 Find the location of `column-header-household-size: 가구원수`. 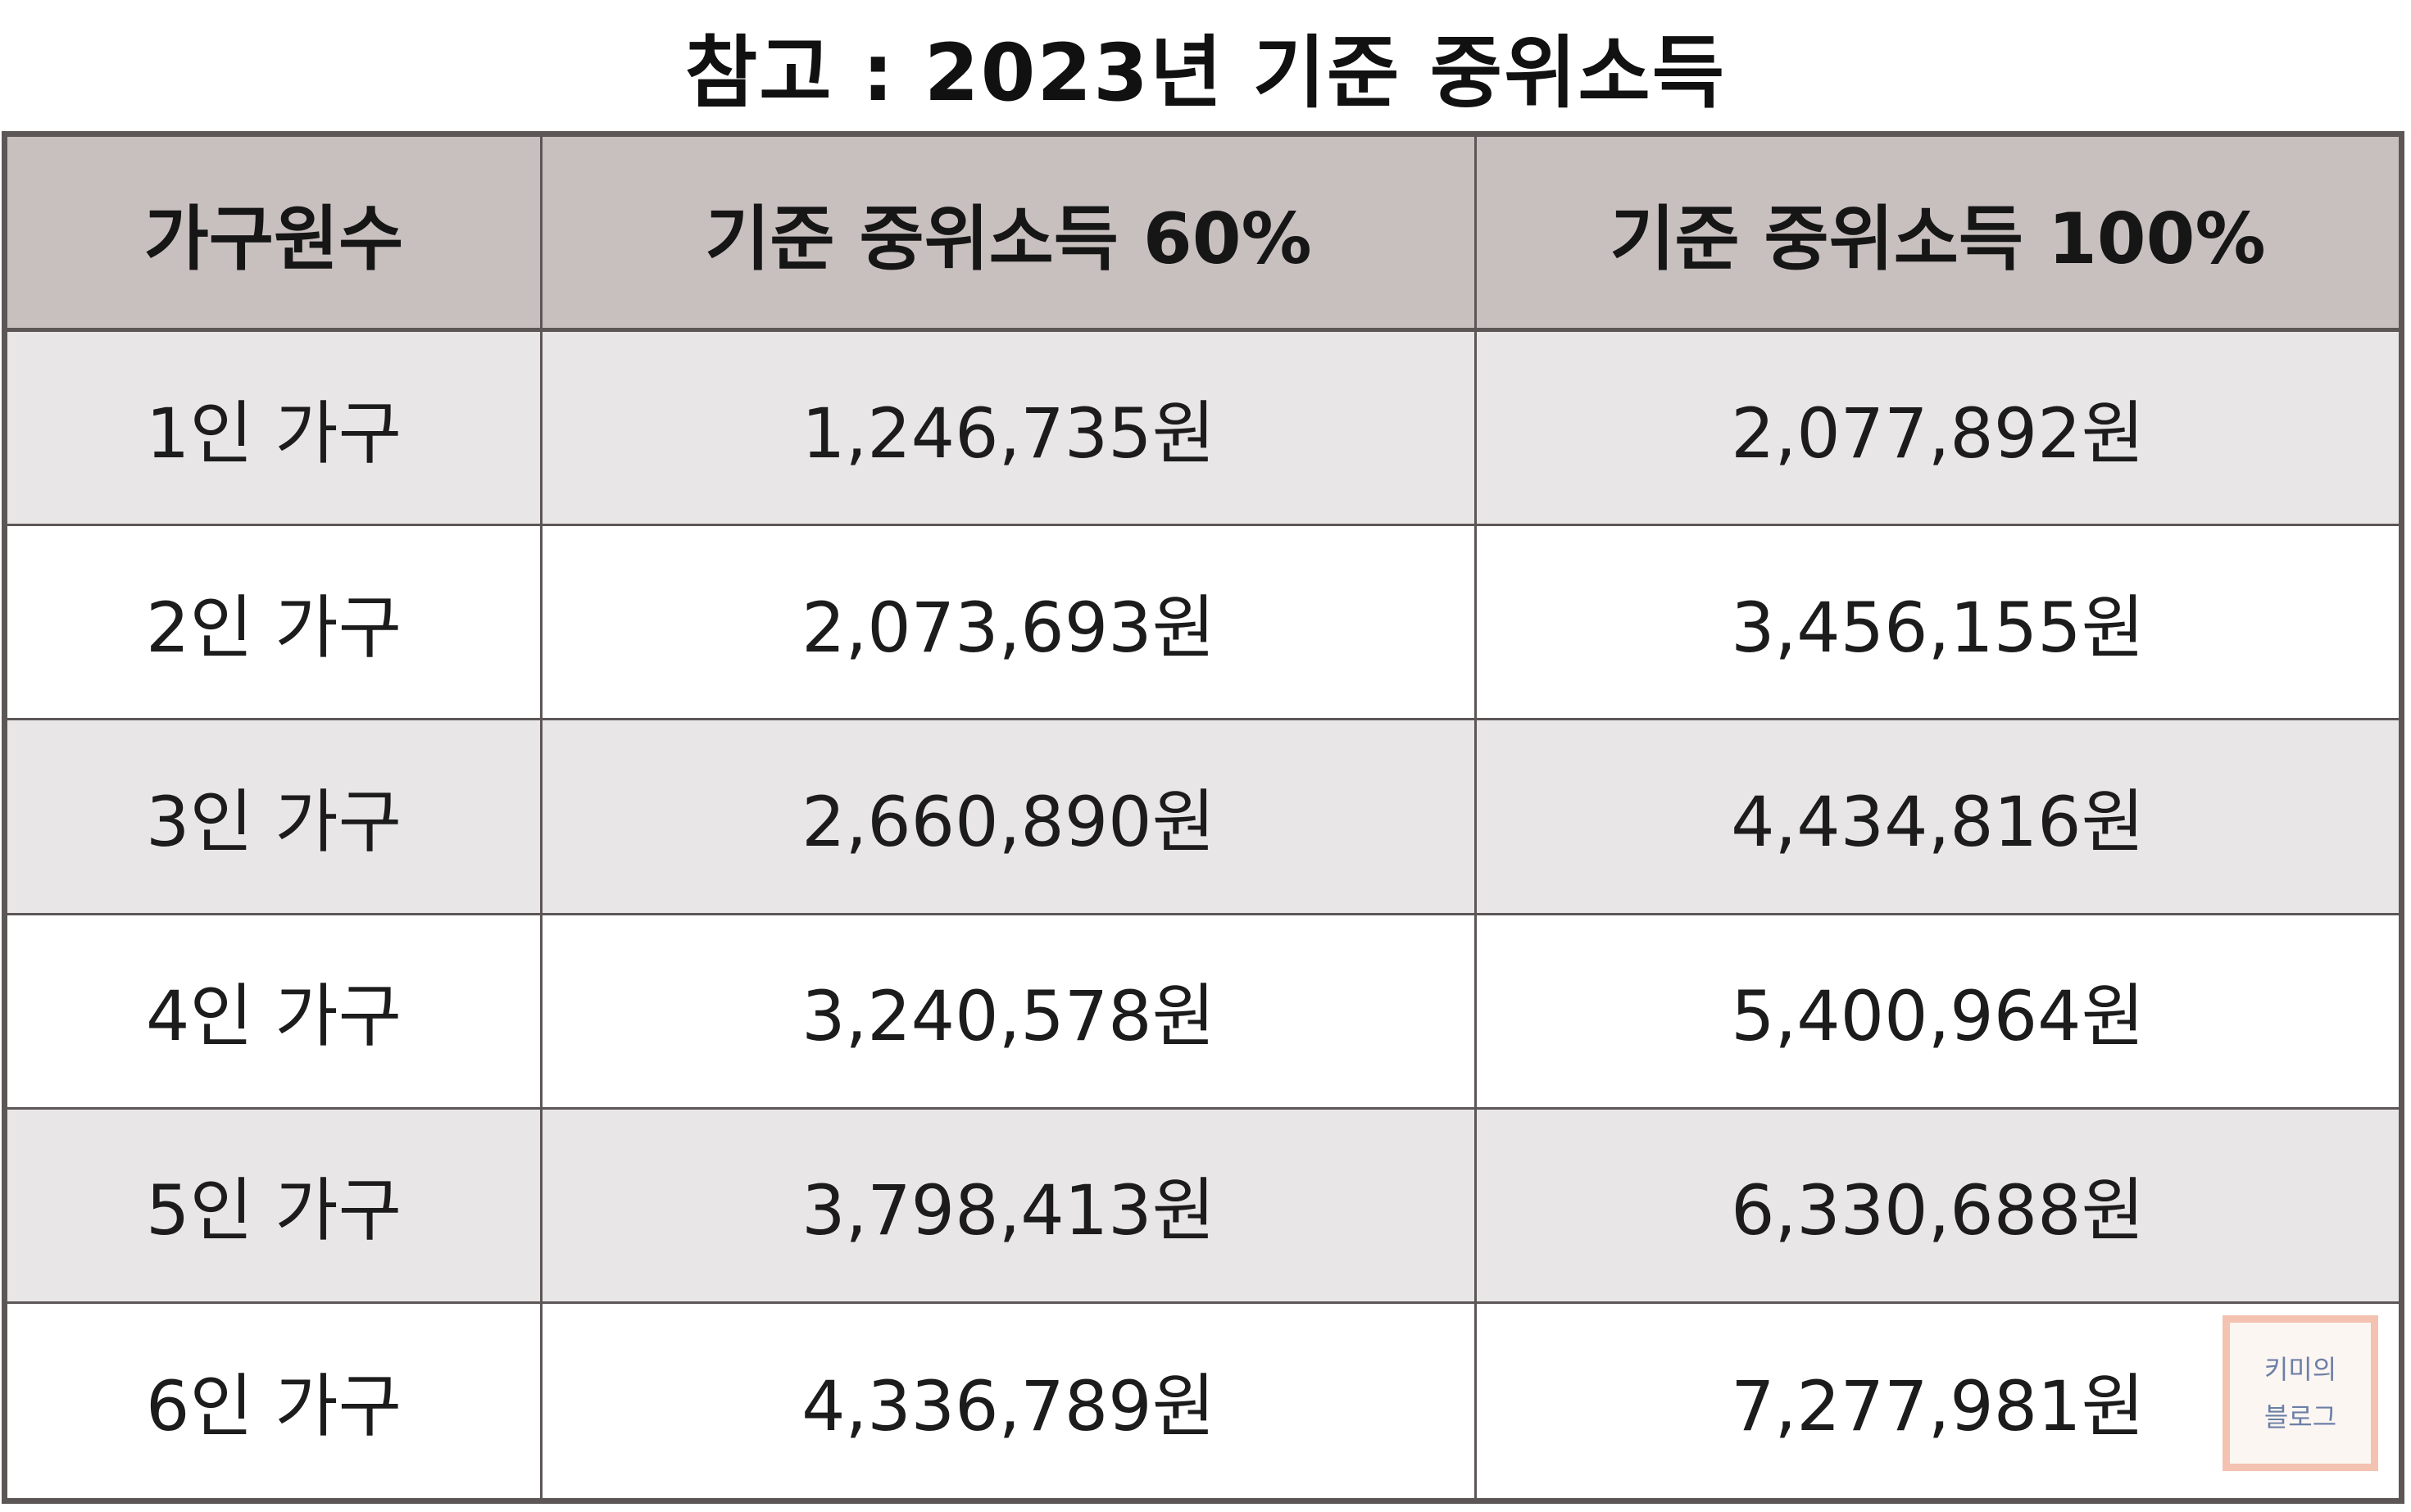

column-header-household-size: 가구원수 is located at coordinates (275, 235).